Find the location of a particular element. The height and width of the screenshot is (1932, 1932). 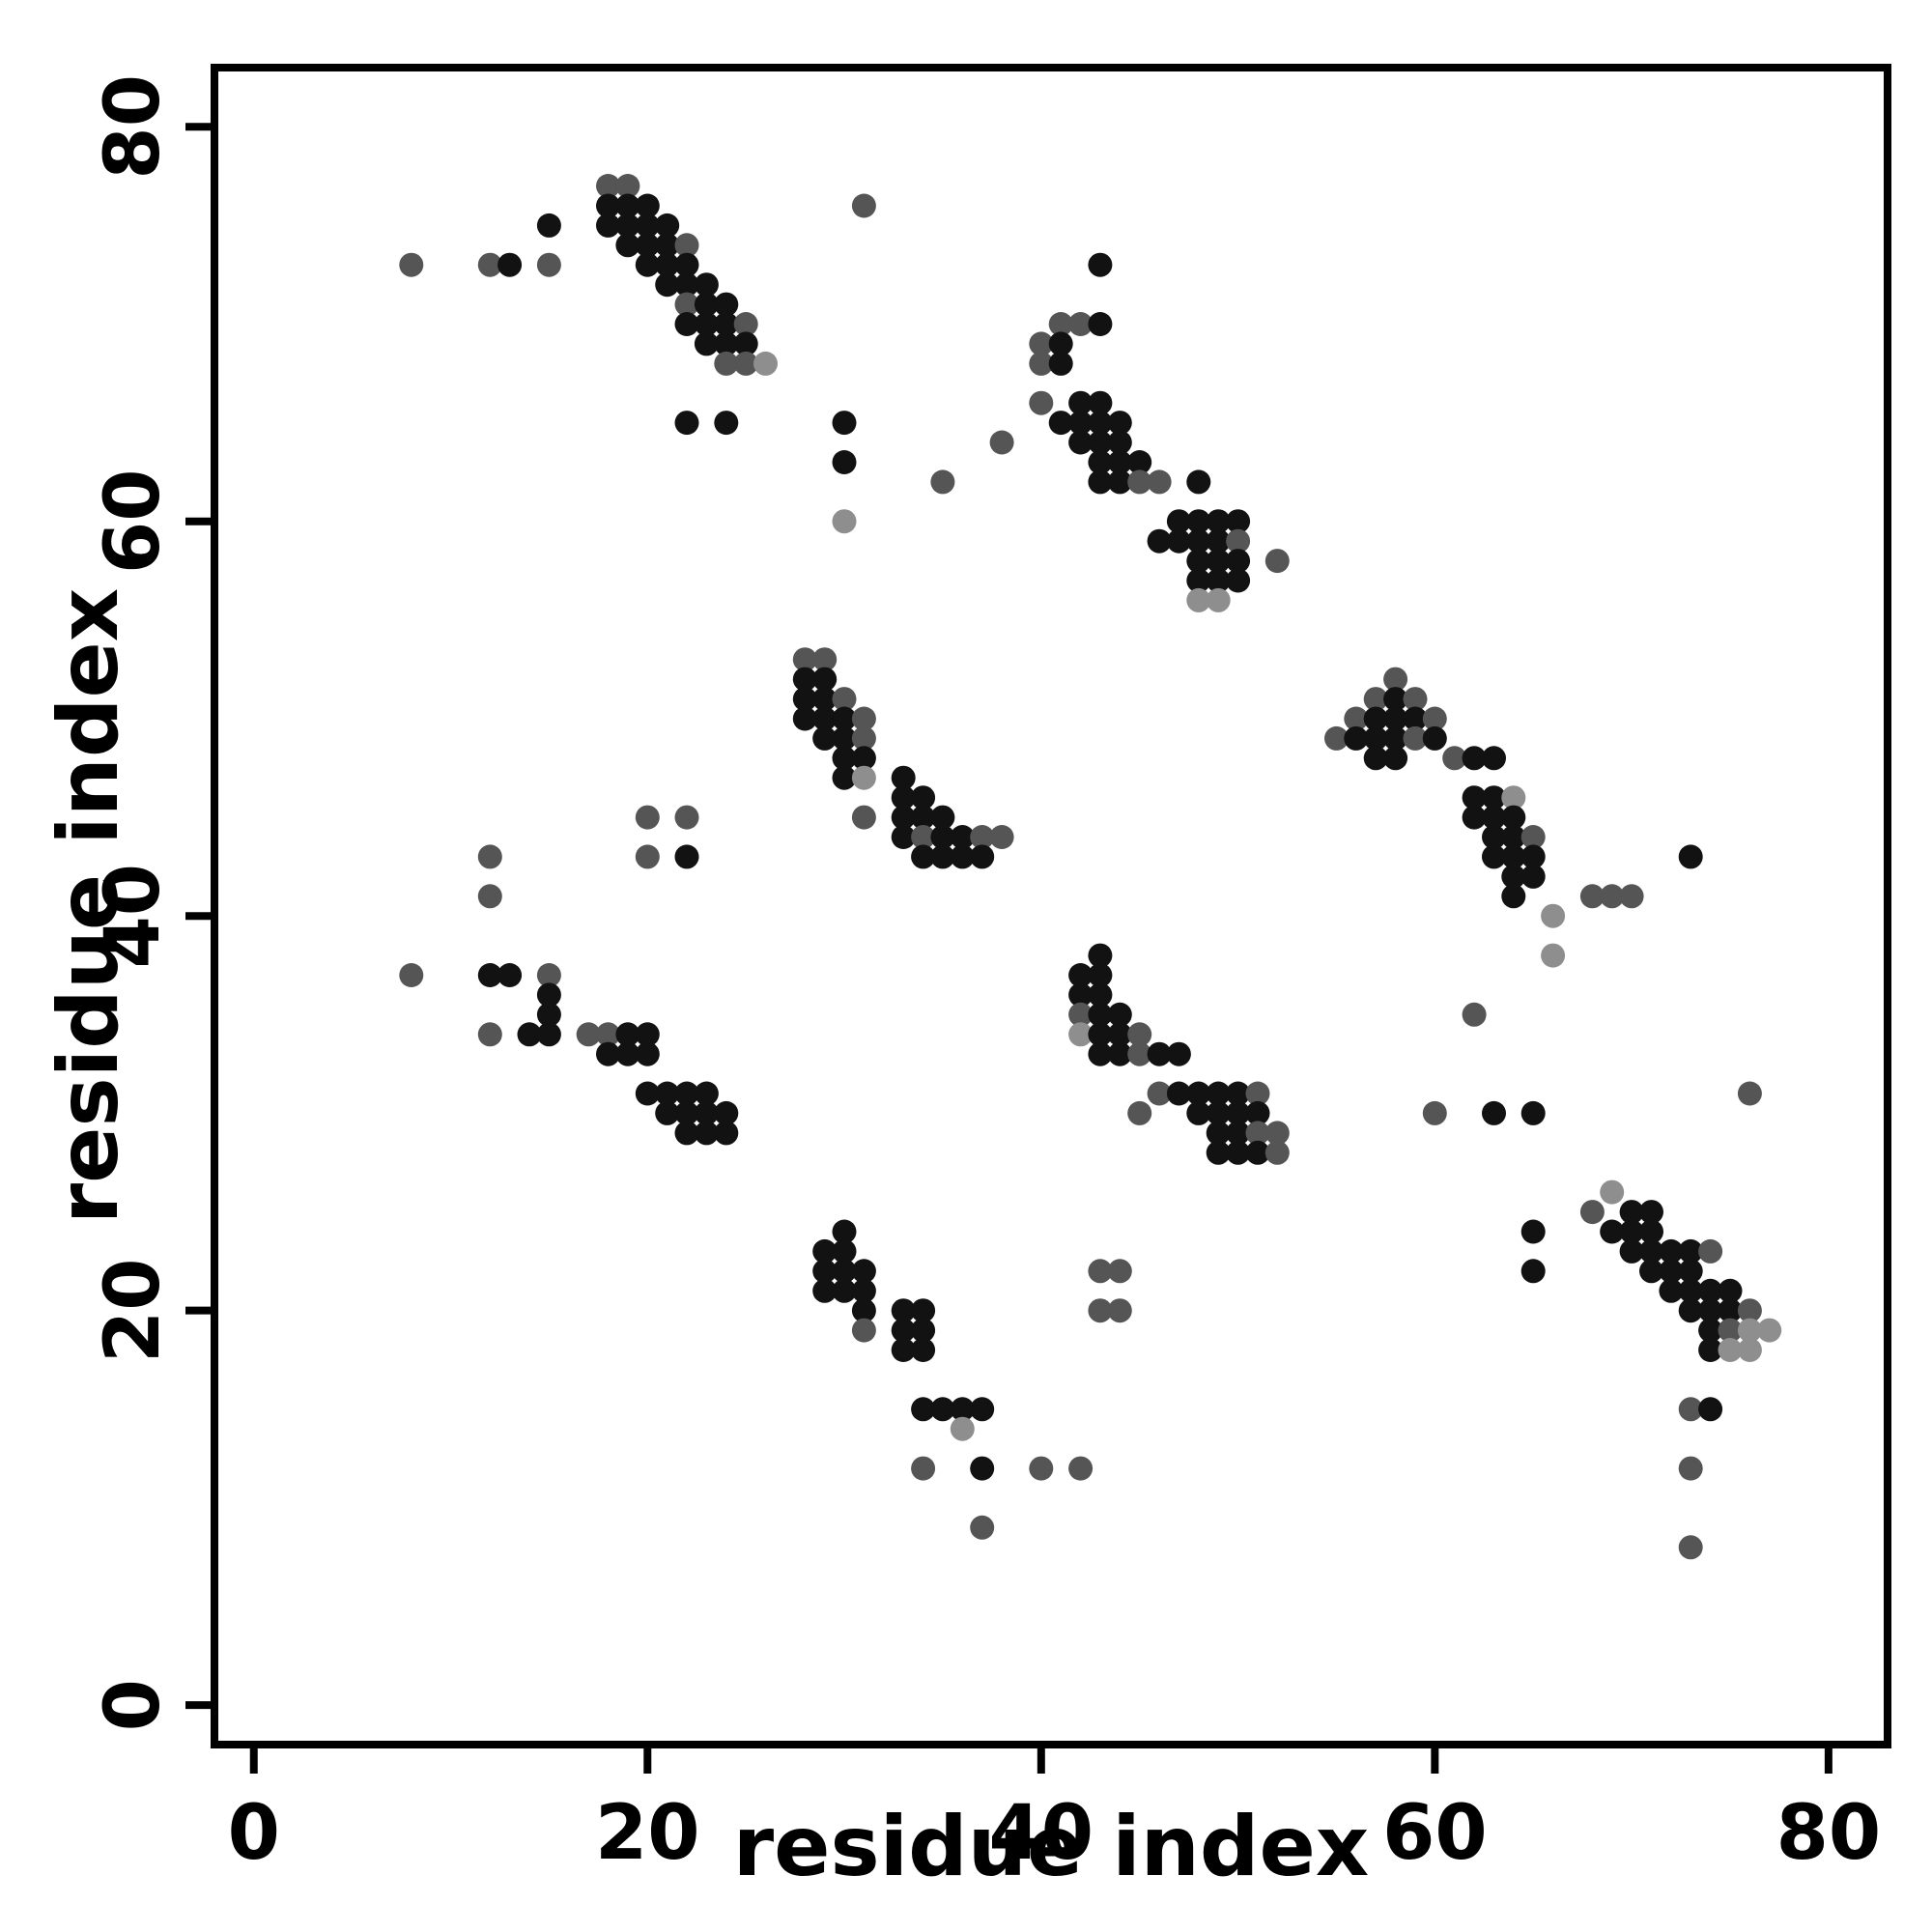

x-tick-label: 80 is located at coordinates (1829, 1833).